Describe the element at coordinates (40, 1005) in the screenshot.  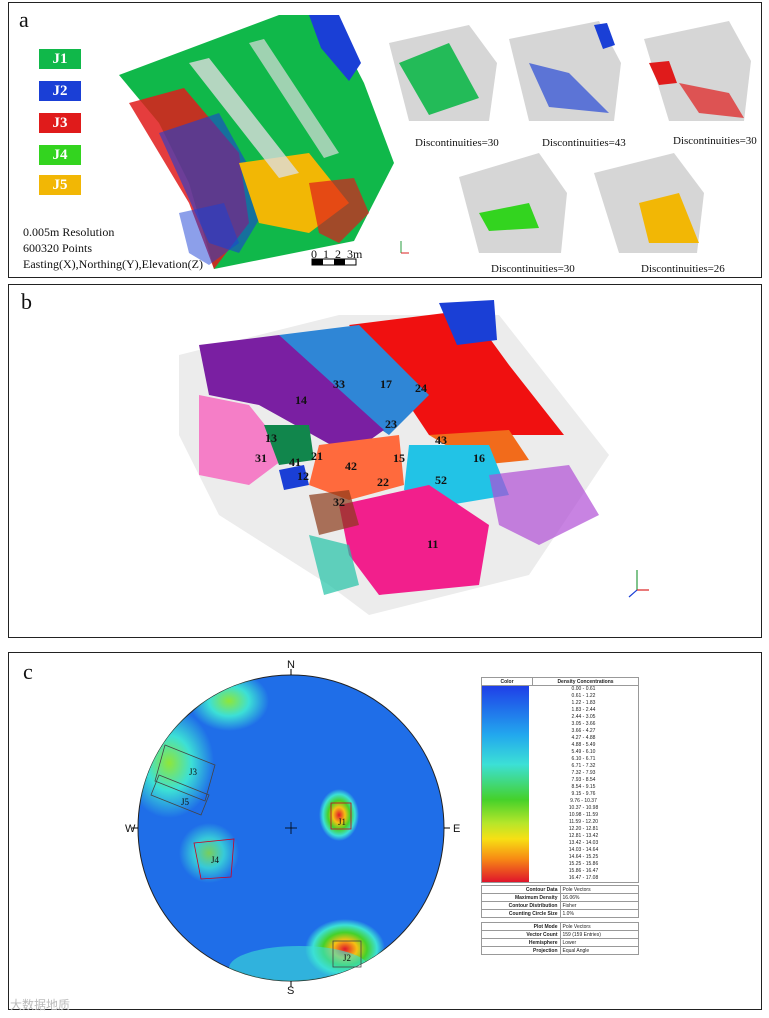
I see `watermark: 大数据地质` at that location.